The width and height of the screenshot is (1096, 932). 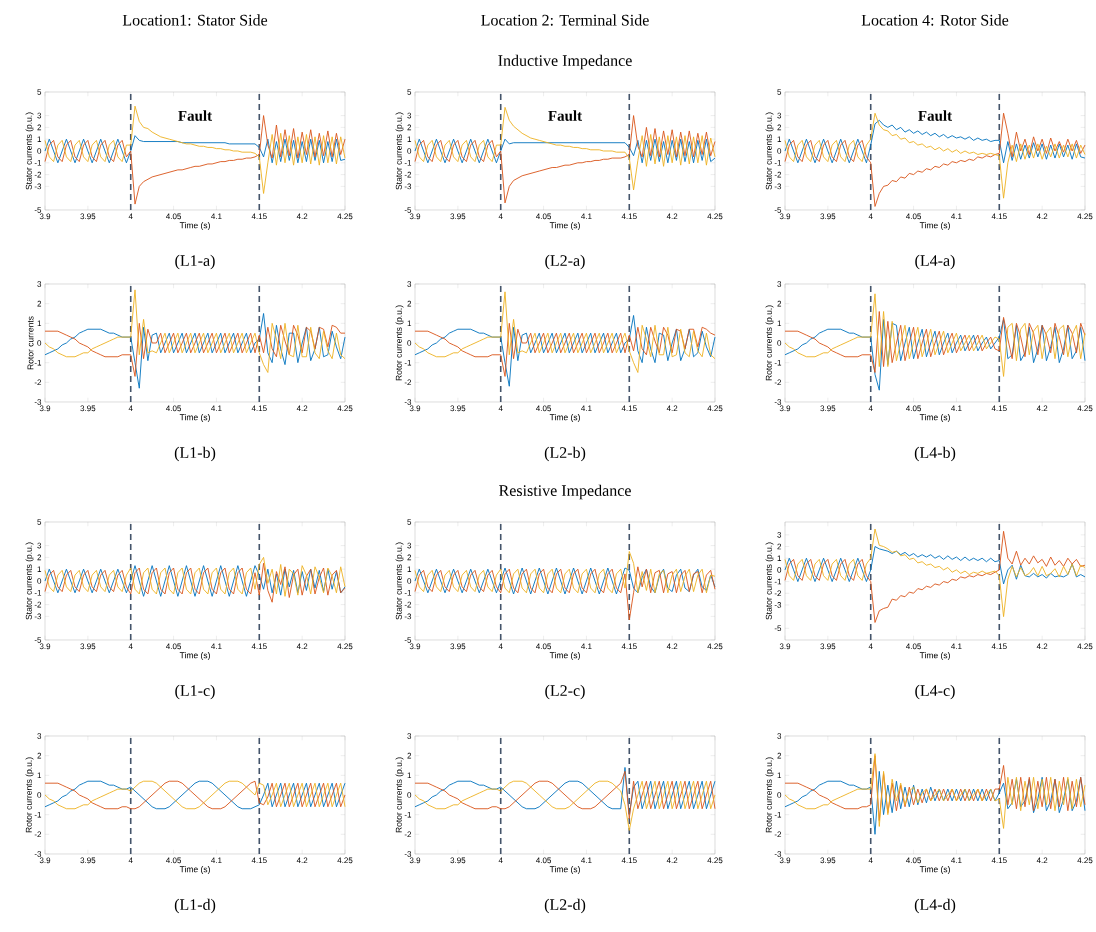 What do you see at coordinates (195, 906) in the screenshot?
I see `text: (L1-d)` at bounding box center [195, 906].